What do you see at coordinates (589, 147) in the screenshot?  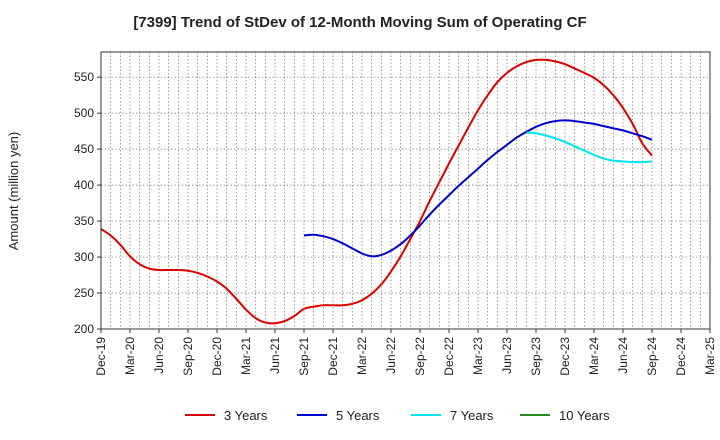 I see `series-line-7-years` at bounding box center [589, 147].